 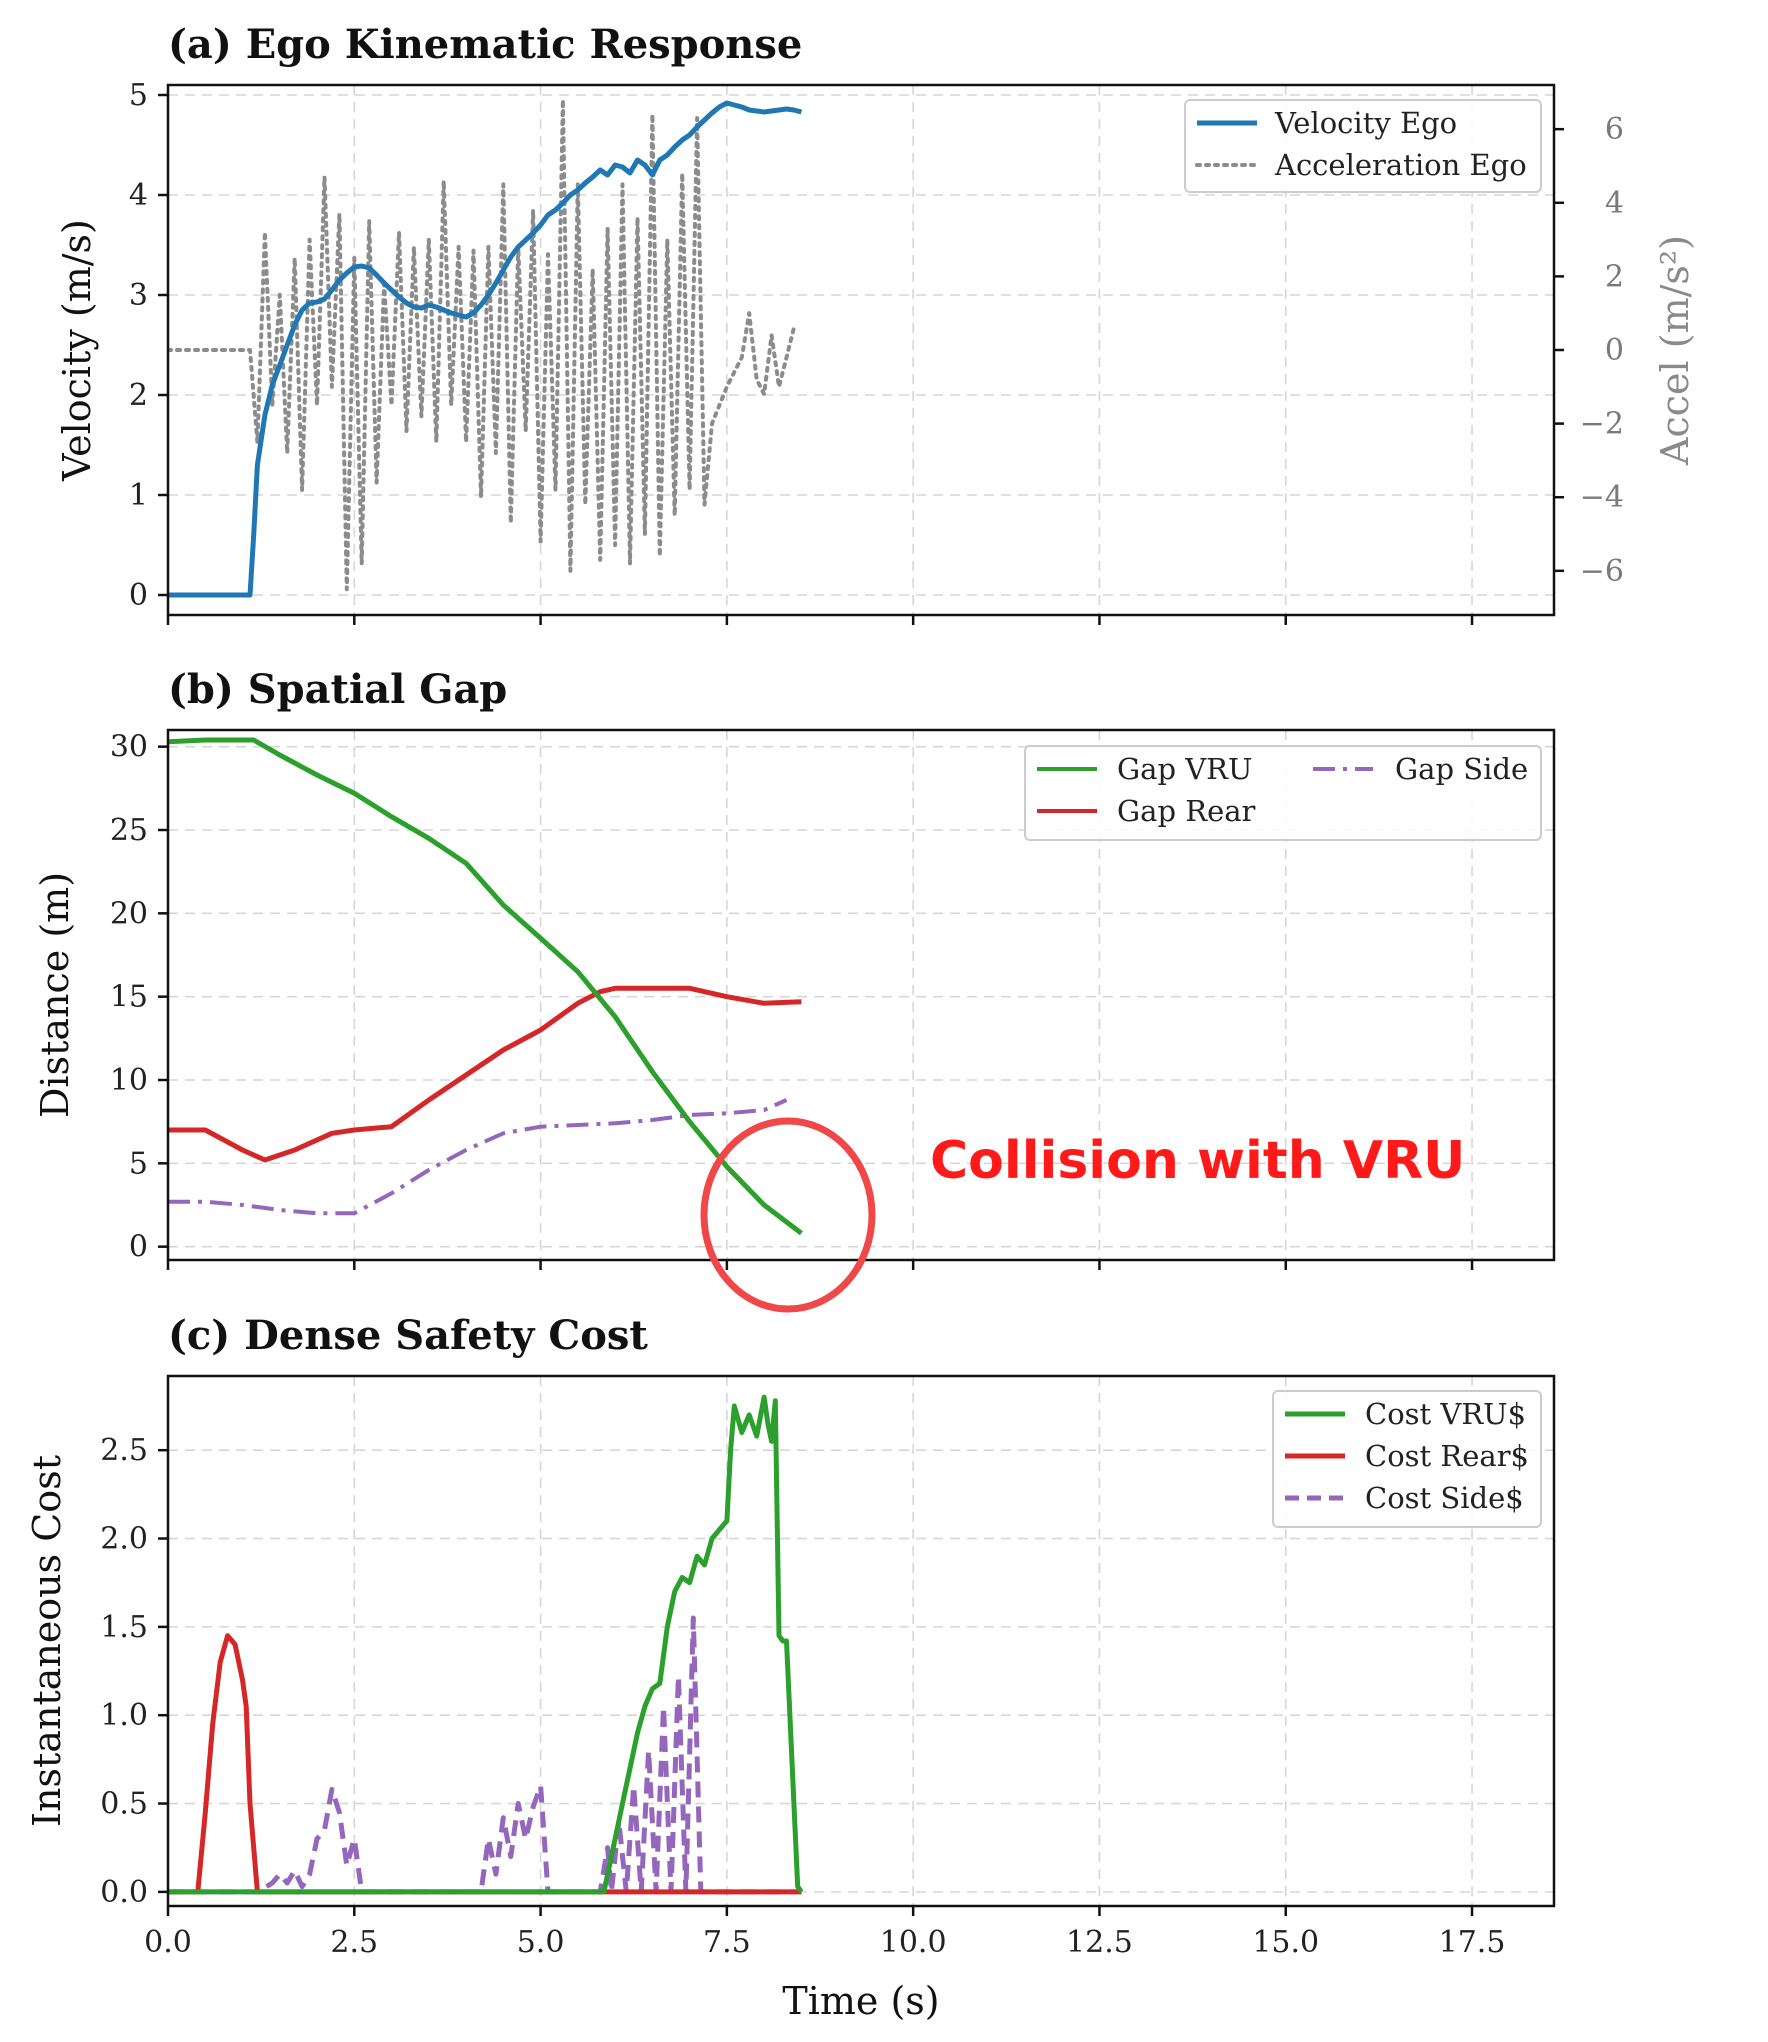 I want to click on legend-label-velocity-ego: Velocity Ego, so click(x=1365, y=123).